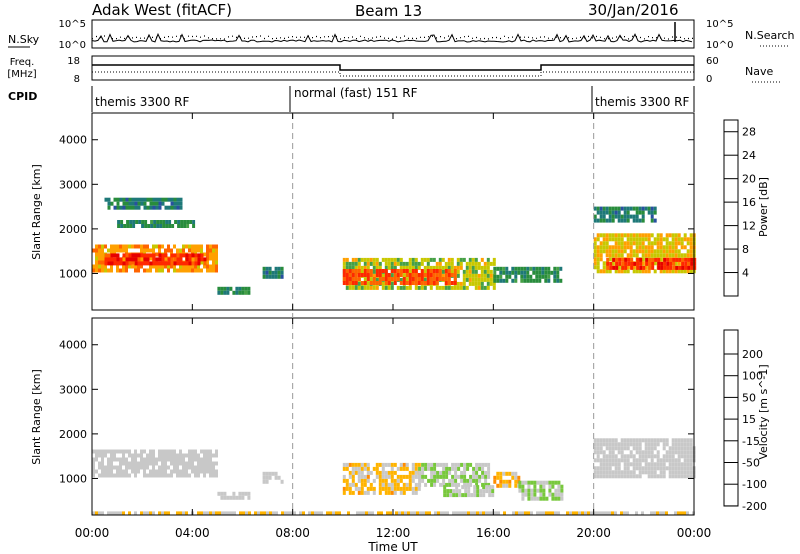  Describe the element at coordinates (392, 33) in the screenshot. I see `noise-traces` at that location.